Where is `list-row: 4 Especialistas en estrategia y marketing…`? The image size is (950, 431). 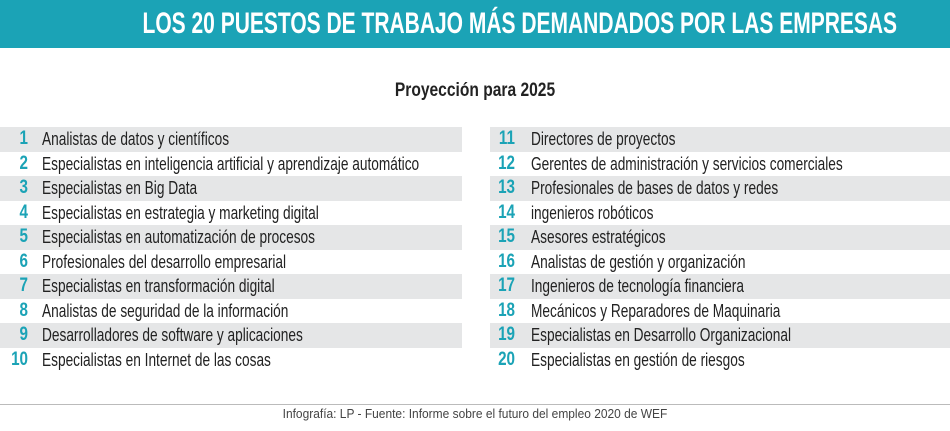 list-row: 4 Especialistas en estrategia y marketing… is located at coordinates (231, 213).